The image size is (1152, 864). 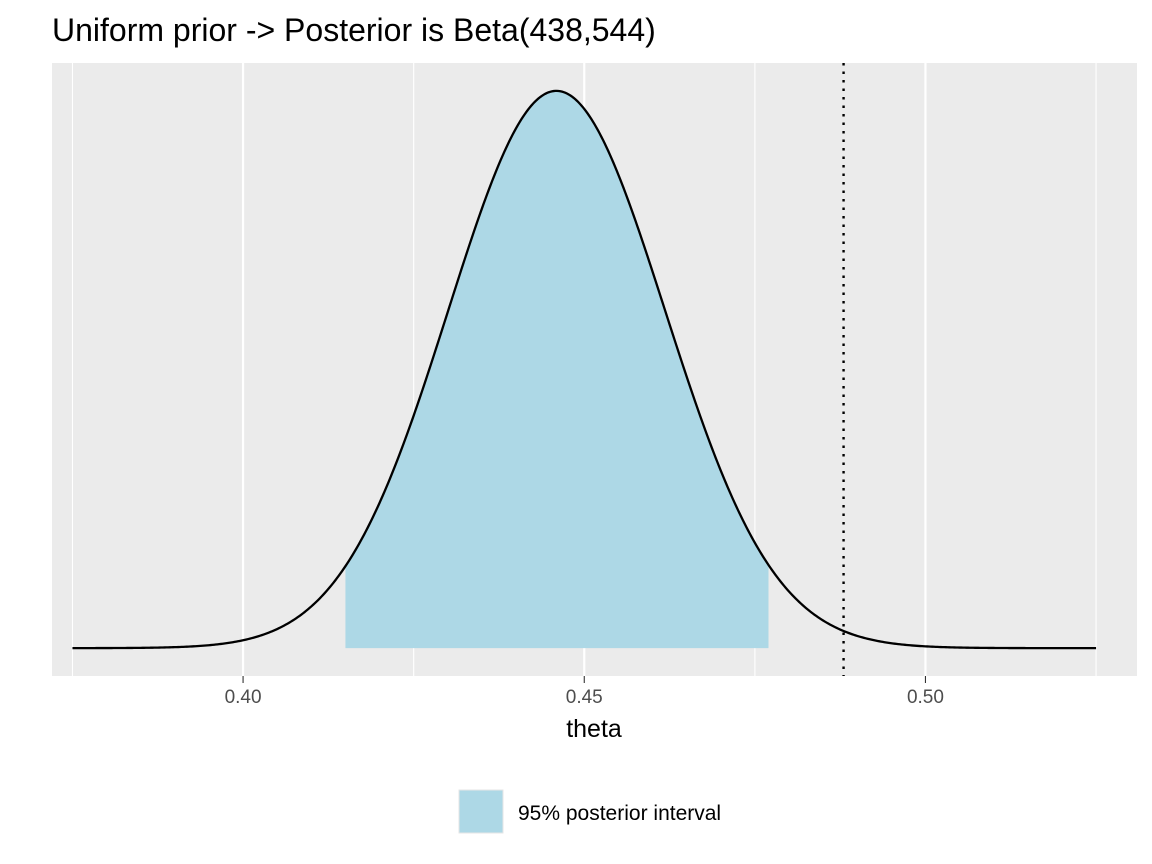 I want to click on x-tick-label: 0.50, so click(x=925, y=697).